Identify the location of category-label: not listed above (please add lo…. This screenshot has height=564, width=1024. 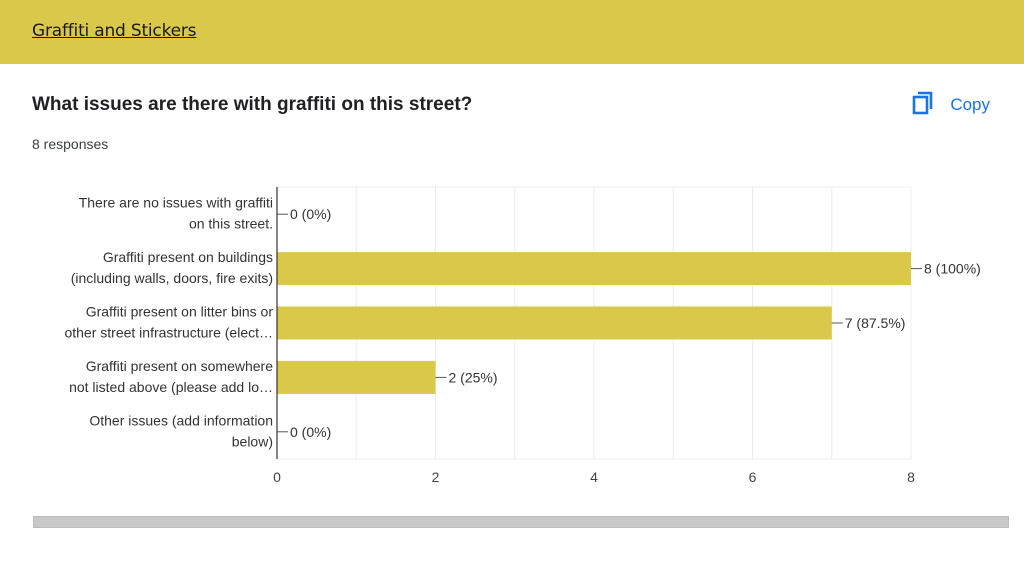
(171, 387).